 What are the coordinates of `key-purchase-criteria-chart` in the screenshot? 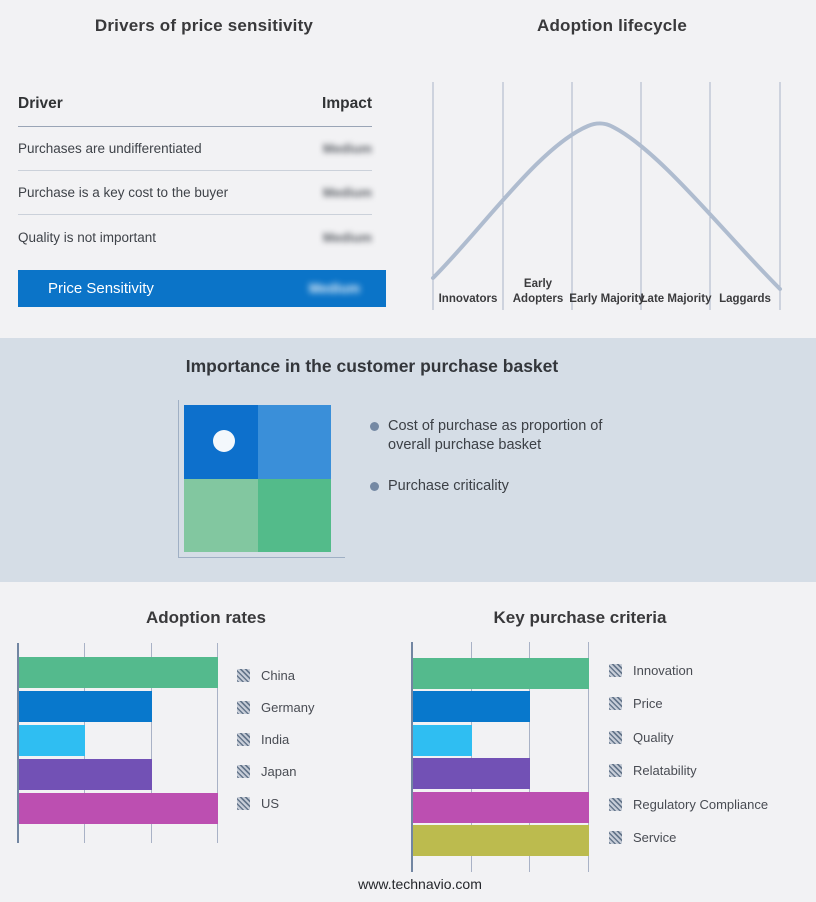 It's located at (500, 757).